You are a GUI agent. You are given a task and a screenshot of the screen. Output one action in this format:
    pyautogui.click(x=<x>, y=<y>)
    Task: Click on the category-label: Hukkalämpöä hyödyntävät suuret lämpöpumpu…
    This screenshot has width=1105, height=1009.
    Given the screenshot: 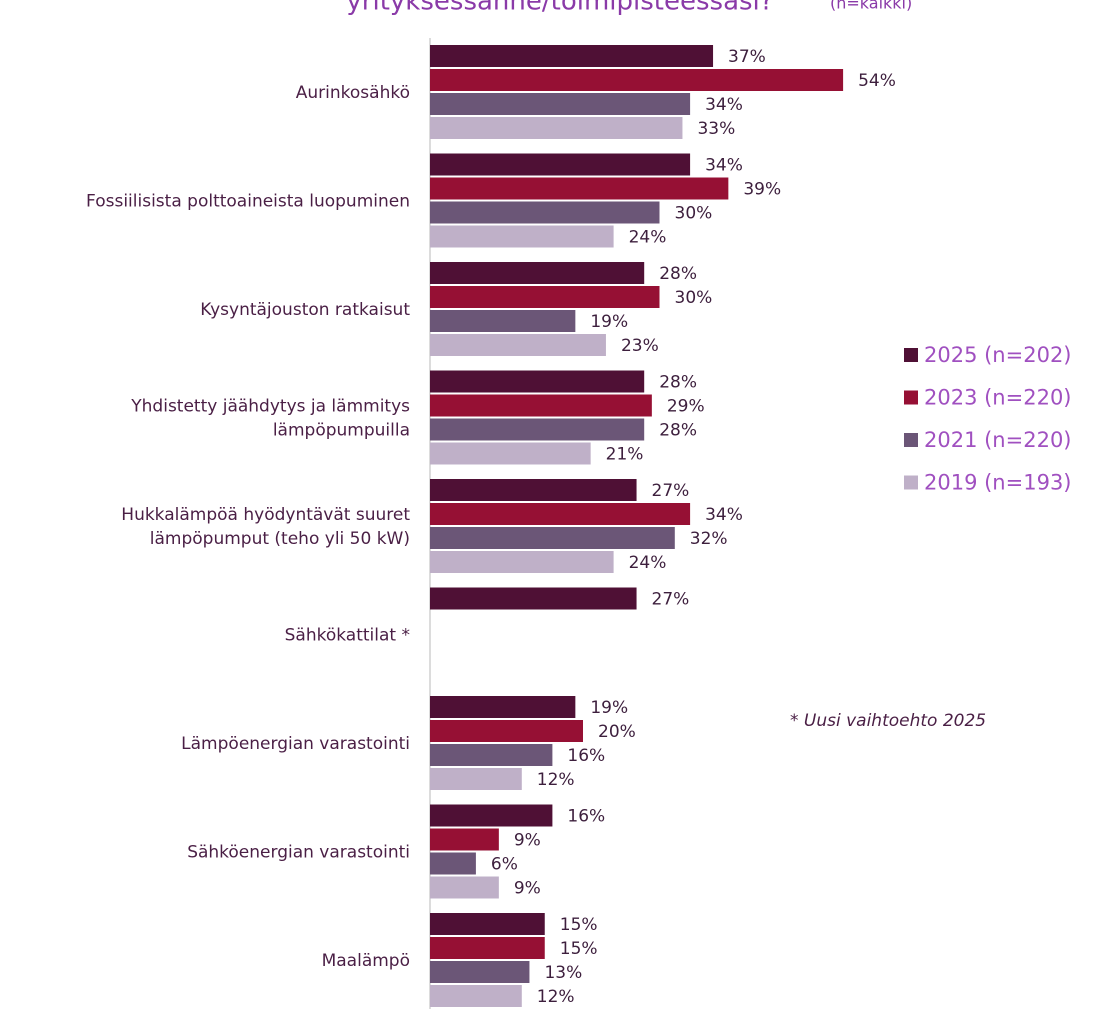 What is the action you would take?
    pyautogui.click(x=265, y=527)
    